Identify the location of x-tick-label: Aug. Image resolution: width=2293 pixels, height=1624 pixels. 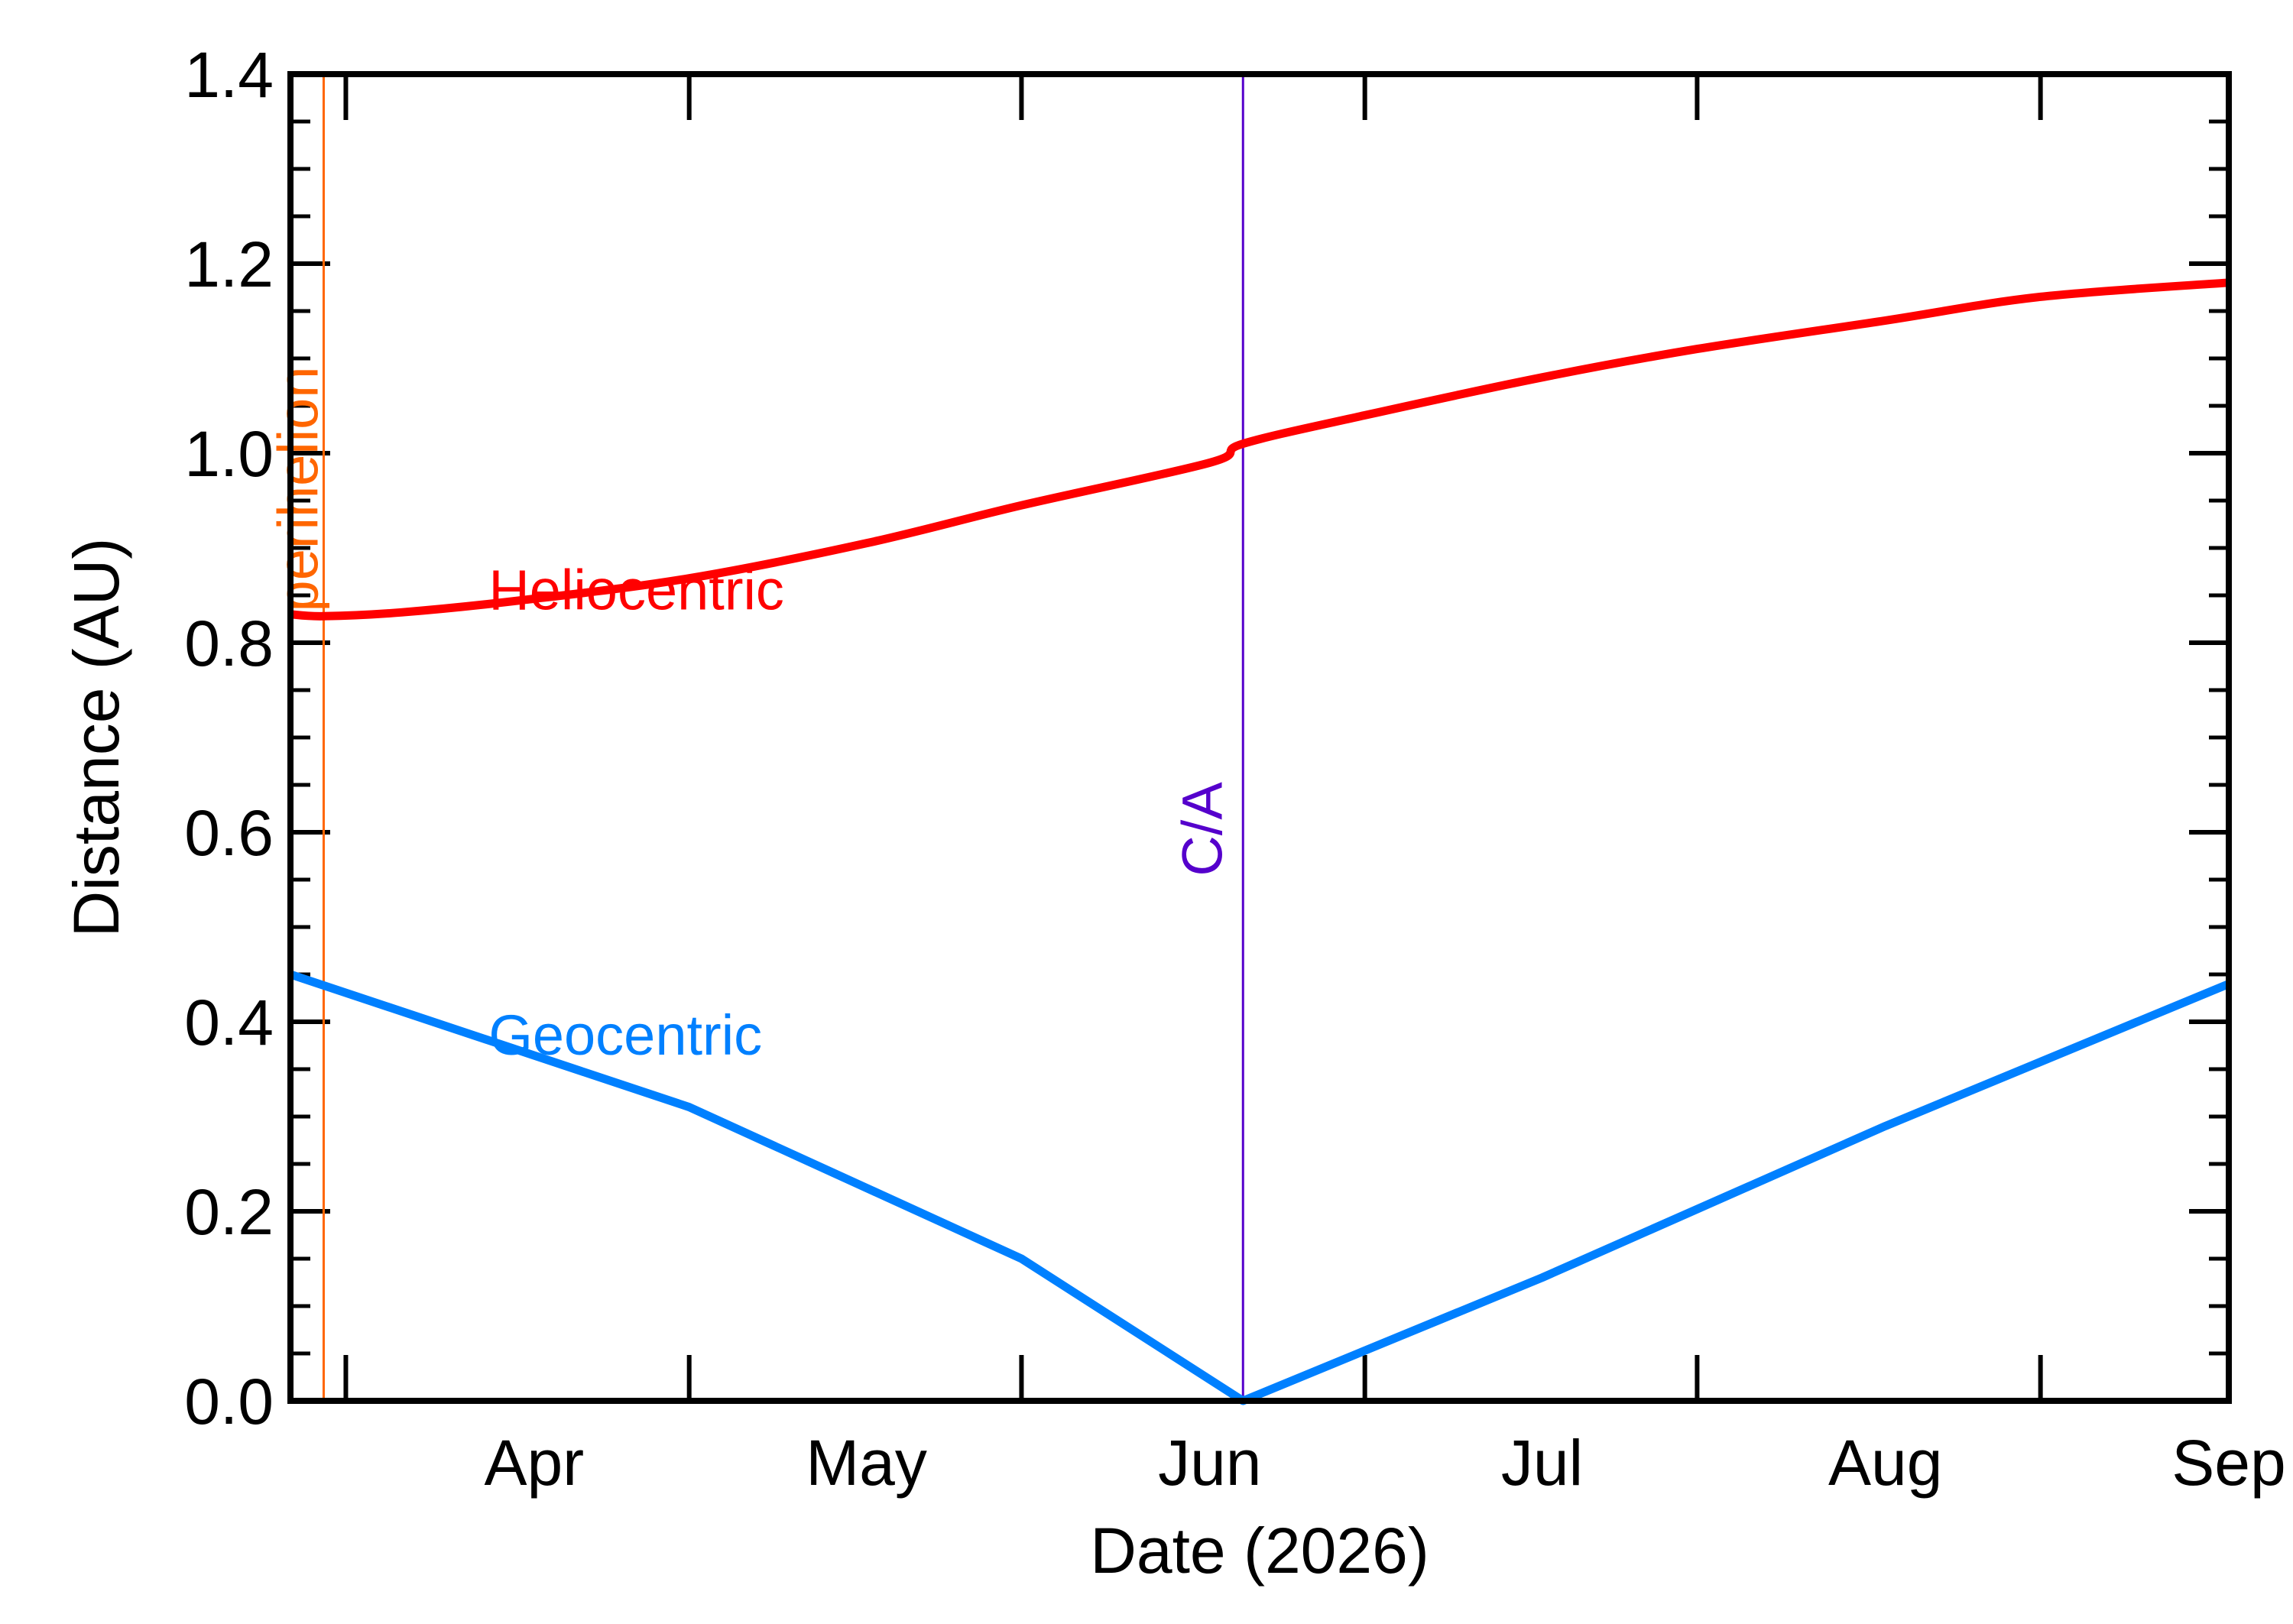
(1885, 1463).